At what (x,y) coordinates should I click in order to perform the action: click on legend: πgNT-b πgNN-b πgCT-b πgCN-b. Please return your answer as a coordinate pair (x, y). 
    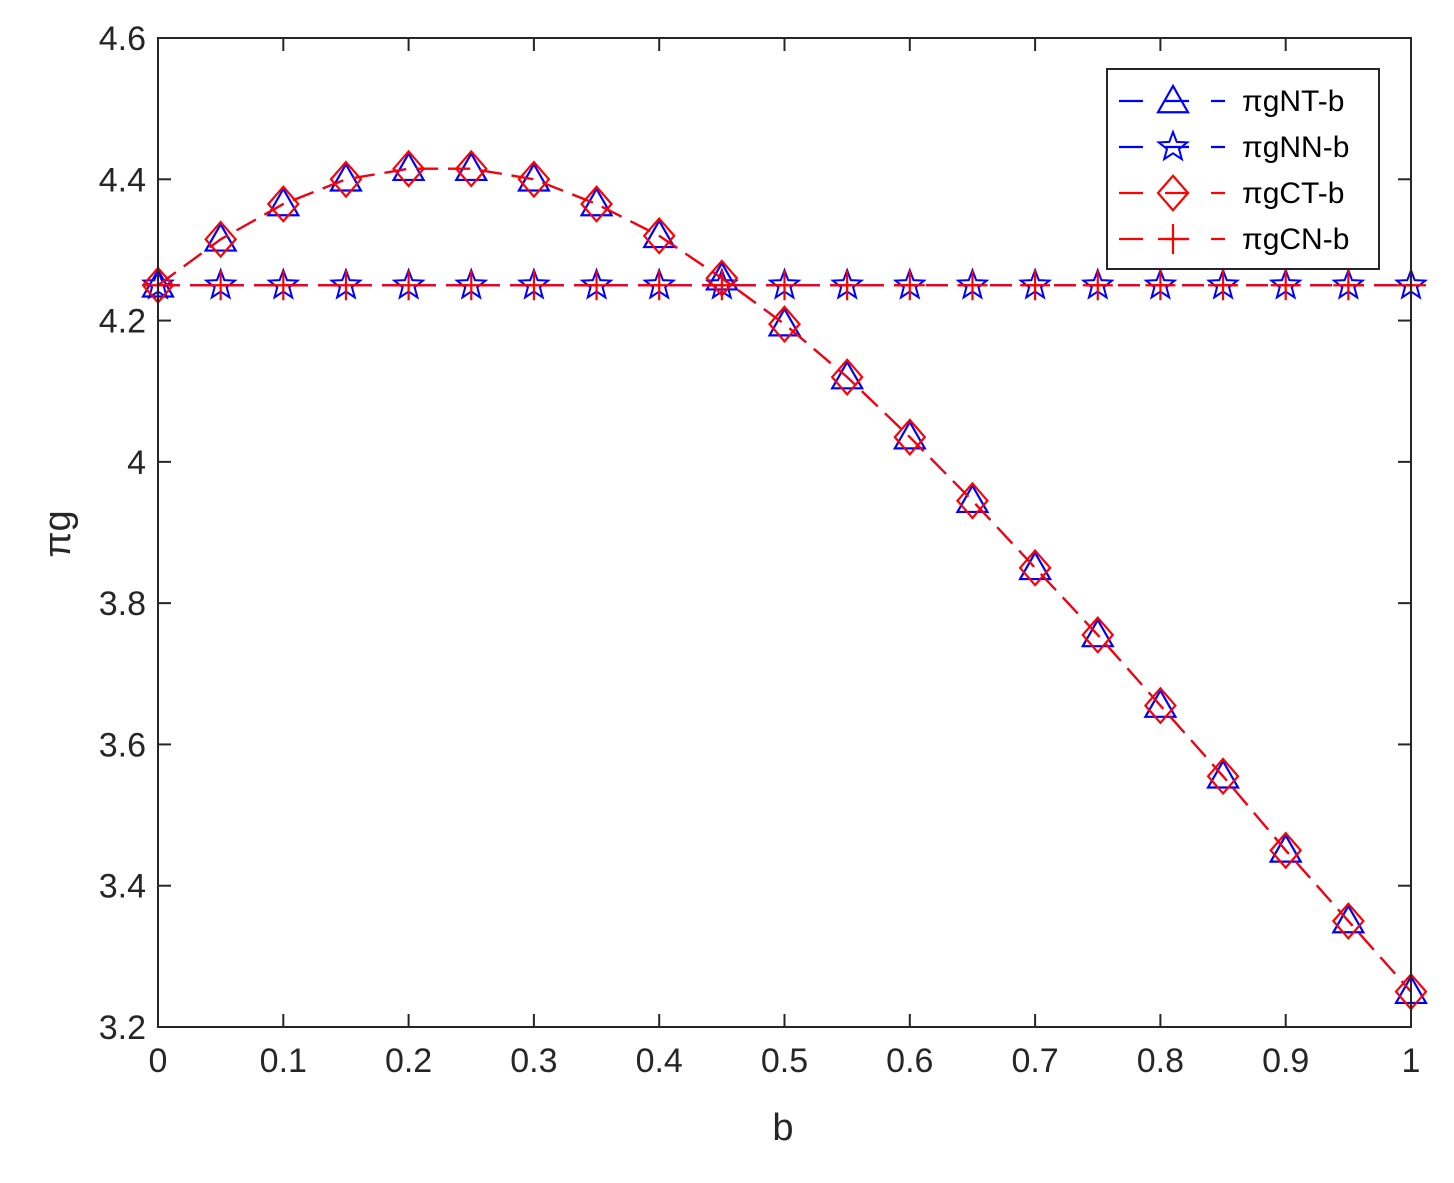
    Looking at the image, I should click on (1243, 169).